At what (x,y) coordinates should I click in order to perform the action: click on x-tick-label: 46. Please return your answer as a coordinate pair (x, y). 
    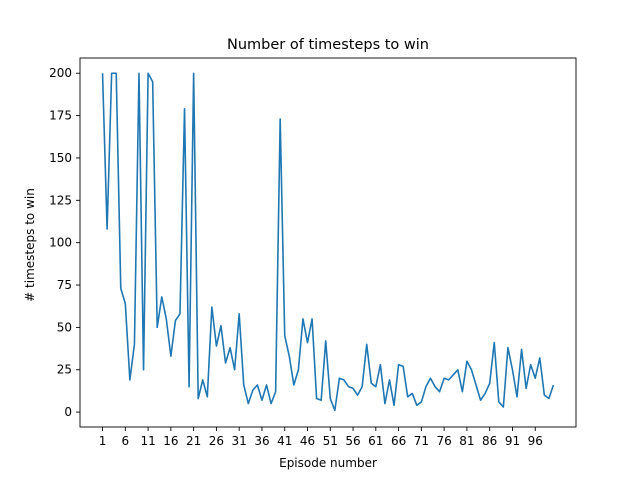
    Looking at the image, I should click on (307, 441).